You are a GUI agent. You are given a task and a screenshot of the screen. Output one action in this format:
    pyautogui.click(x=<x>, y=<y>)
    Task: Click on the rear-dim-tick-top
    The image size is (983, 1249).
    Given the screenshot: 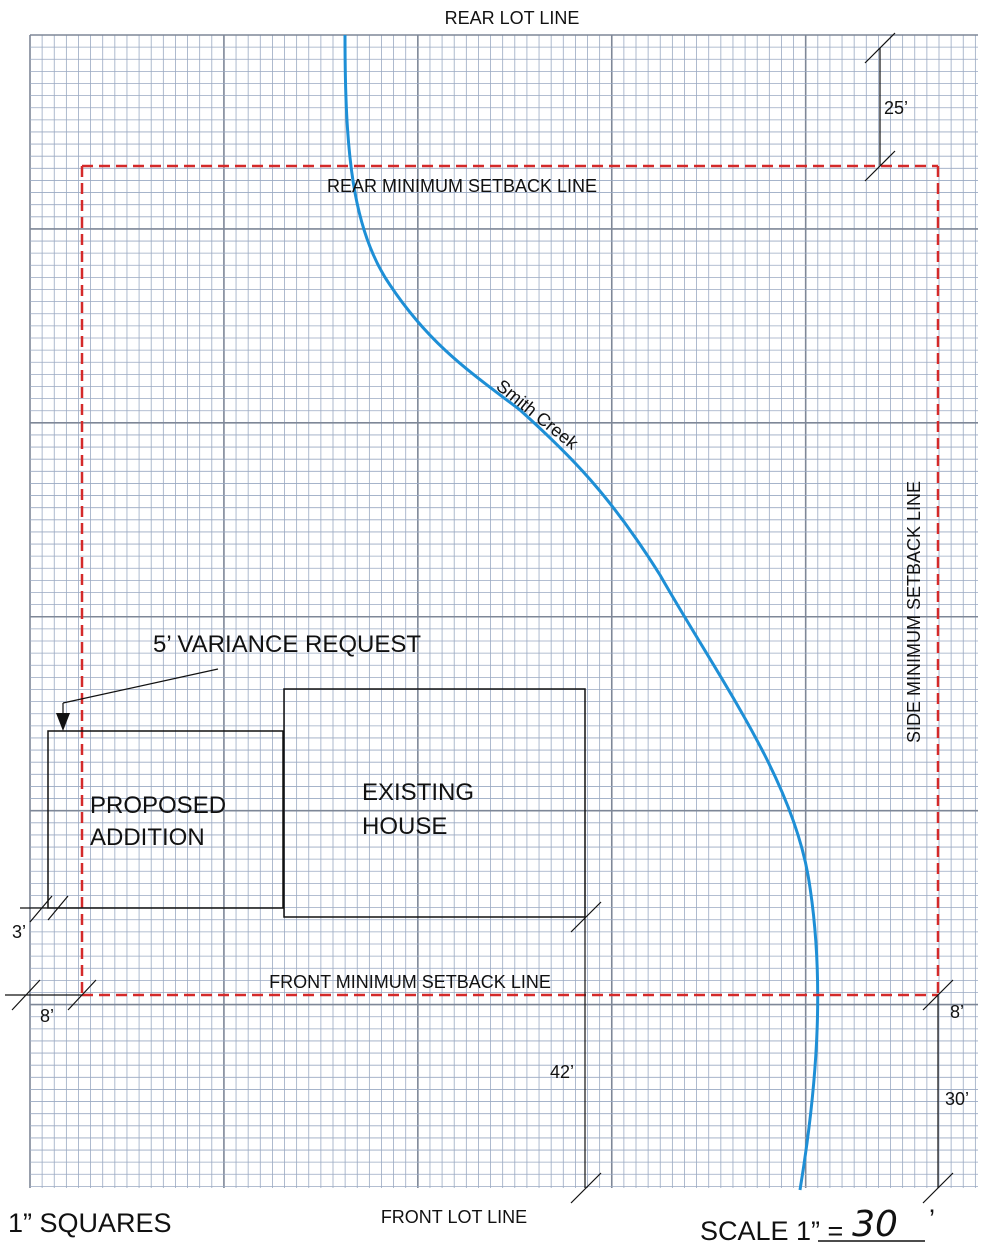 What is the action you would take?
    pyautogui.click(x=880, y=48)
    